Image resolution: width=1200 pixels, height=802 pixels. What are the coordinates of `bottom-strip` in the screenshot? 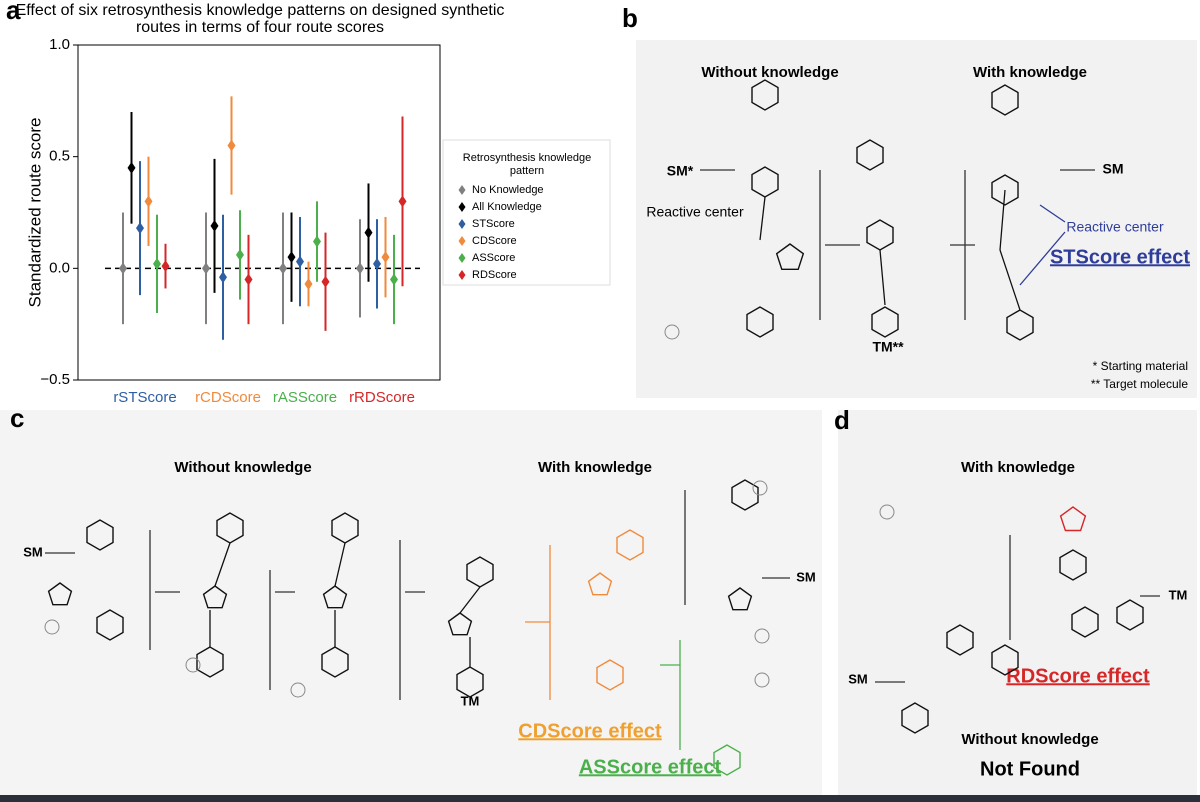 It's located at (600, 798).